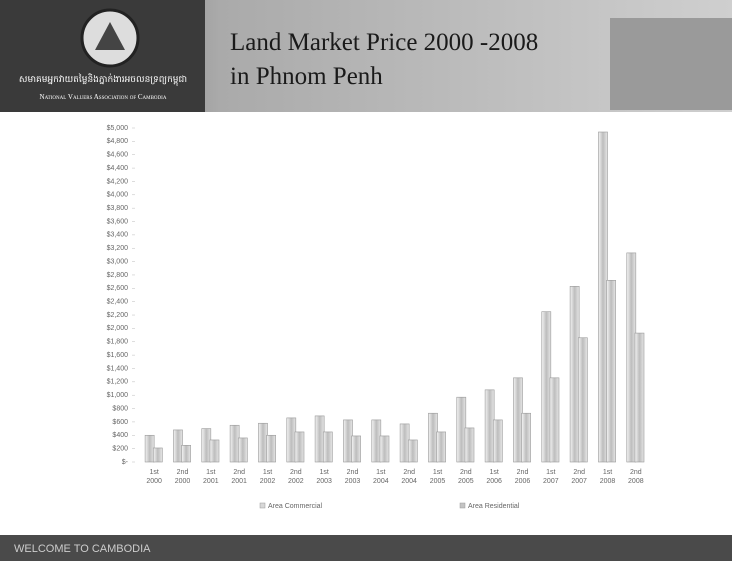 The width and height of the screenshot is (732, 561). What do you see at coordinates (579, 477) in the screenshot?
I see `x-tick-label: 2nd 2007` at bounding box center [579, 477].